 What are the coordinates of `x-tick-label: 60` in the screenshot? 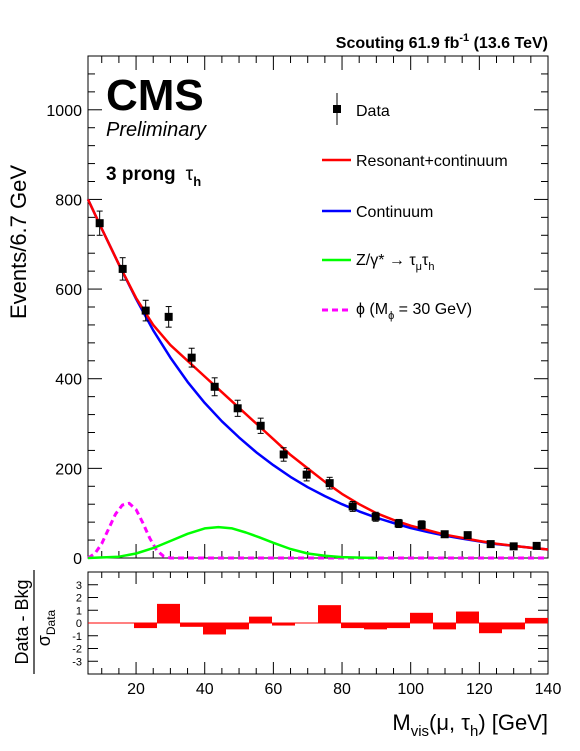 It's located at (273, 689).